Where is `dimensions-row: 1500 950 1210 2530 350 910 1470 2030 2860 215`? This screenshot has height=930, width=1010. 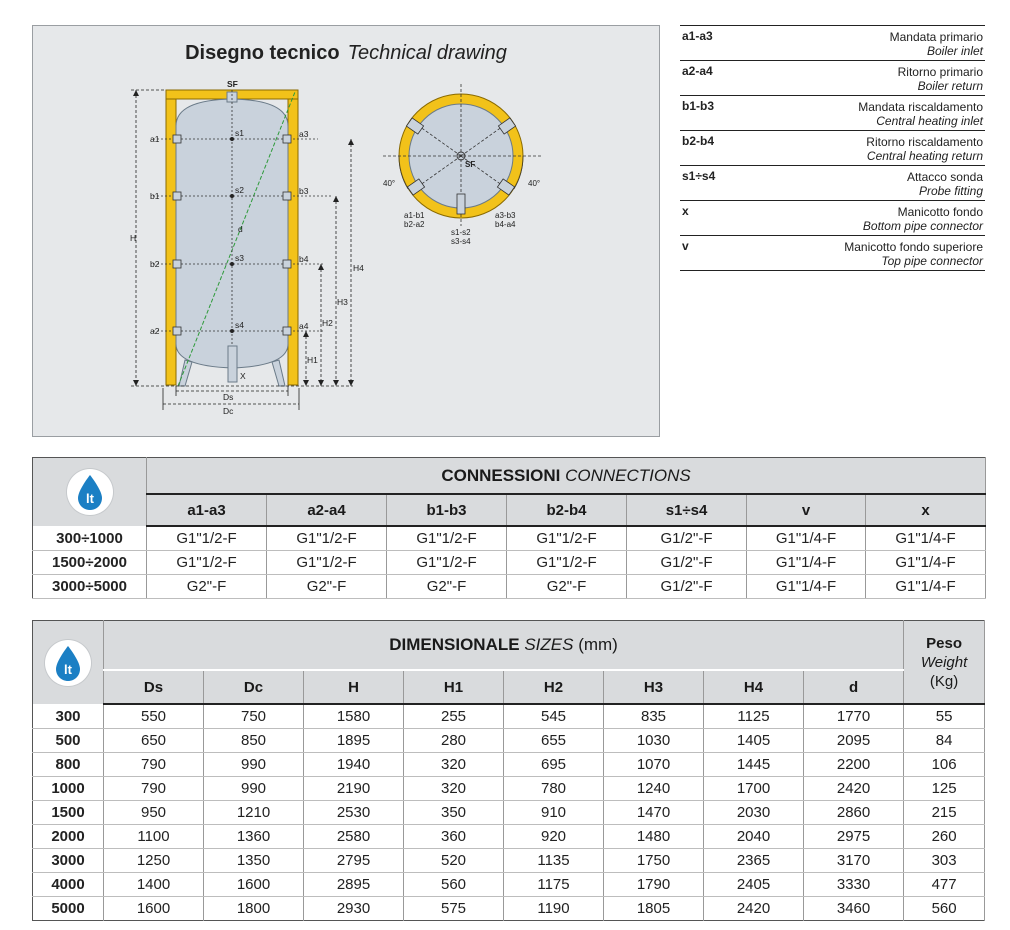
dimensions-row: 1500 950 1210 2530 350 910 1470 2030 2860 215 is located at coordinates (509, 812).